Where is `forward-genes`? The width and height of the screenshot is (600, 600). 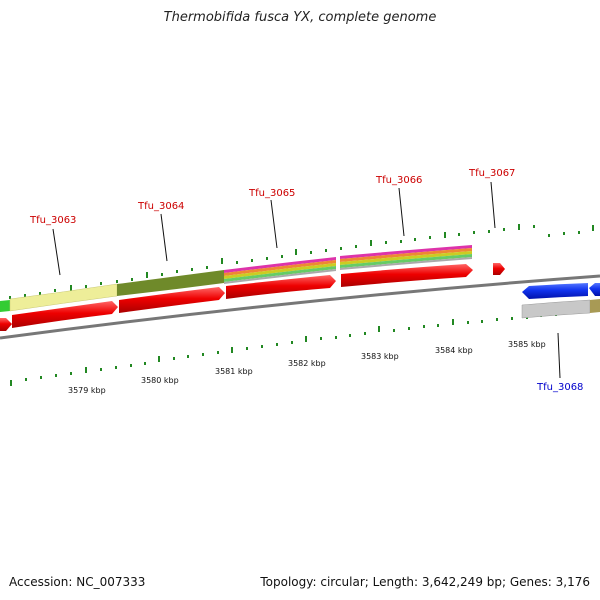 forward-genes is located at coordinates (252, 297).